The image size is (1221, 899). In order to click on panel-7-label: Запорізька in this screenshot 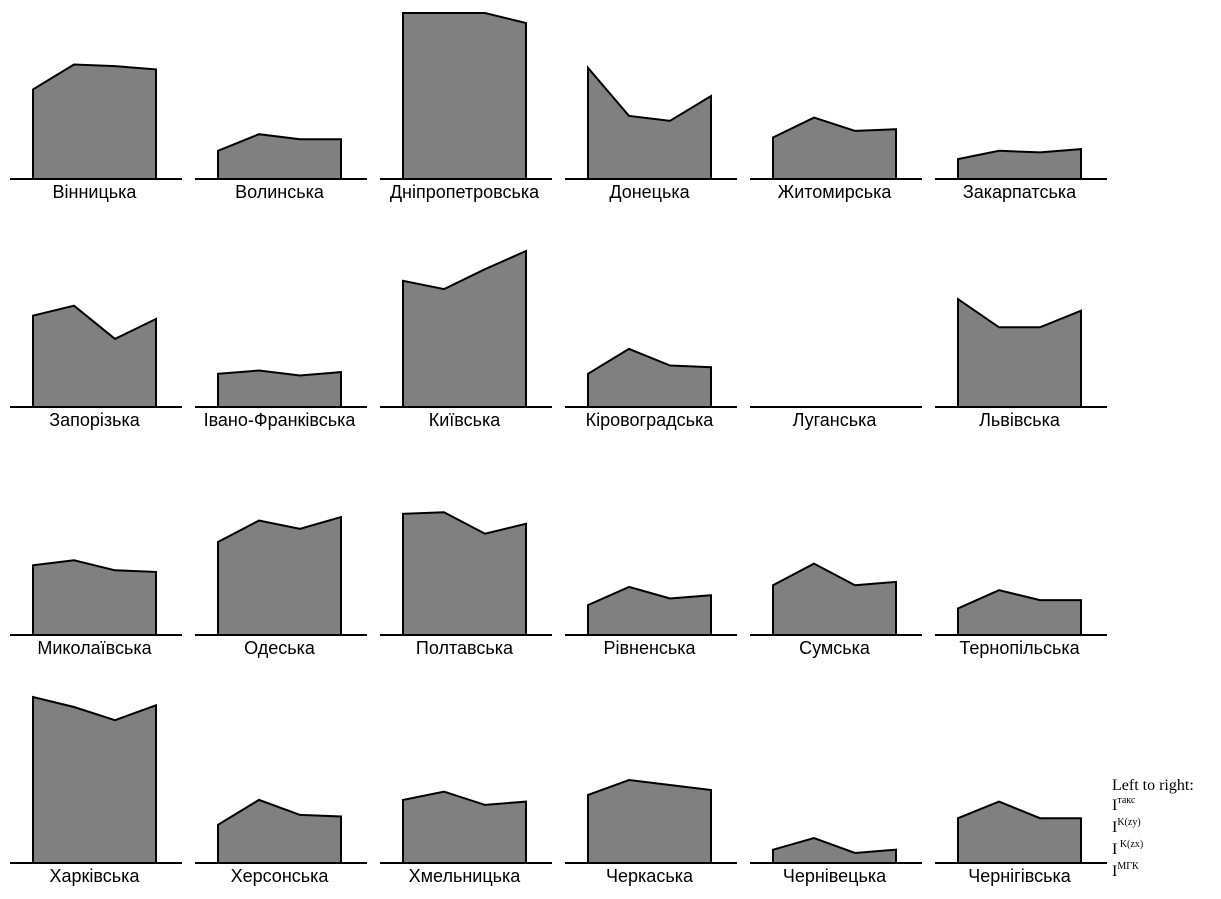, I will do `click(95, 420)`.